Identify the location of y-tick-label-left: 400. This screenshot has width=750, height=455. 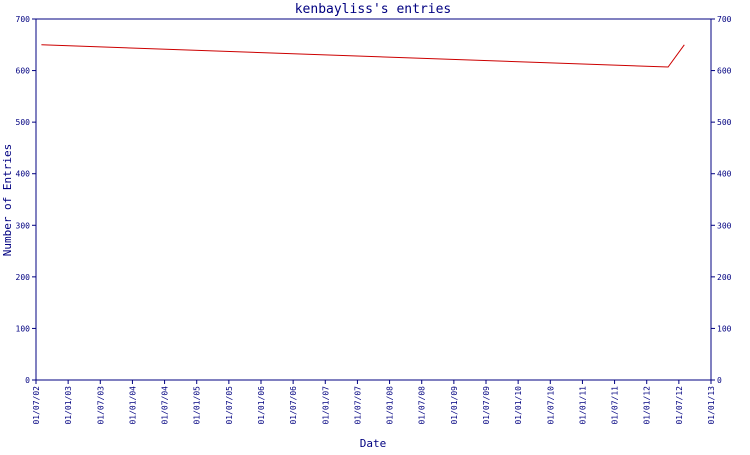
(23, 174).